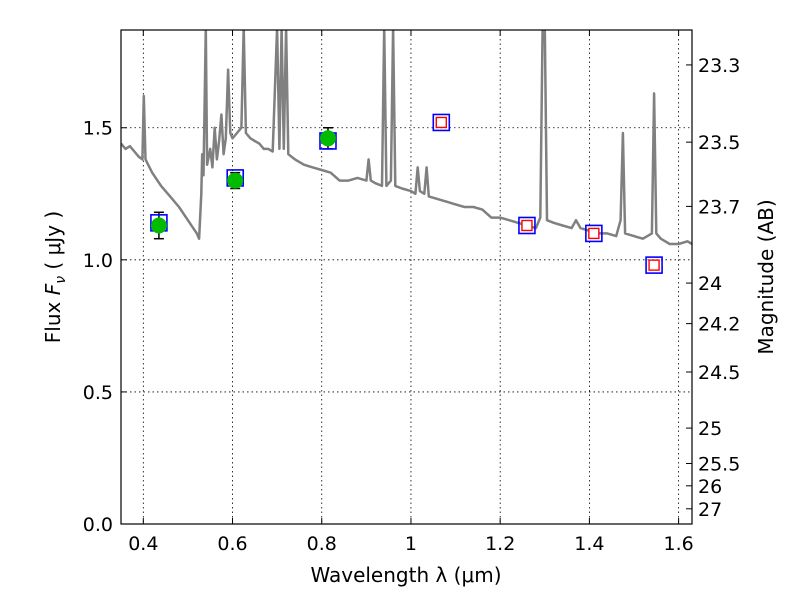 The height and width of the screenshot is (600, 800). I want to click on right-tick-label: 23.3, so click(719, 66).